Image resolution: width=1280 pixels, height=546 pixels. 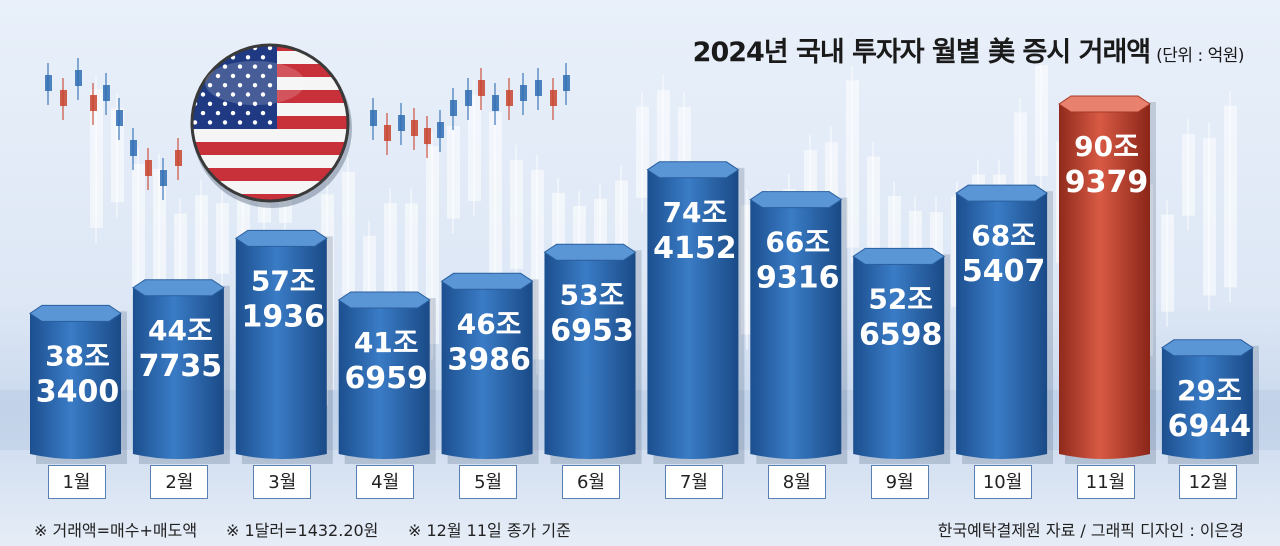 What do you see at coordinates (282, 482) in the screenshot?
I see `month-label: 3월` at bounding box center [282, 482].